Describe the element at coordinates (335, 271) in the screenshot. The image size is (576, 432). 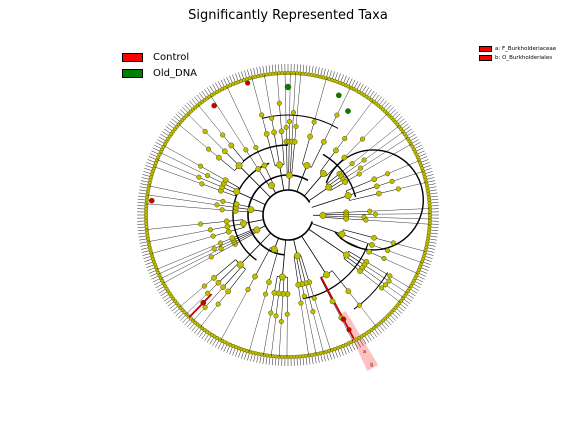
I see `branch-arc` at that location.